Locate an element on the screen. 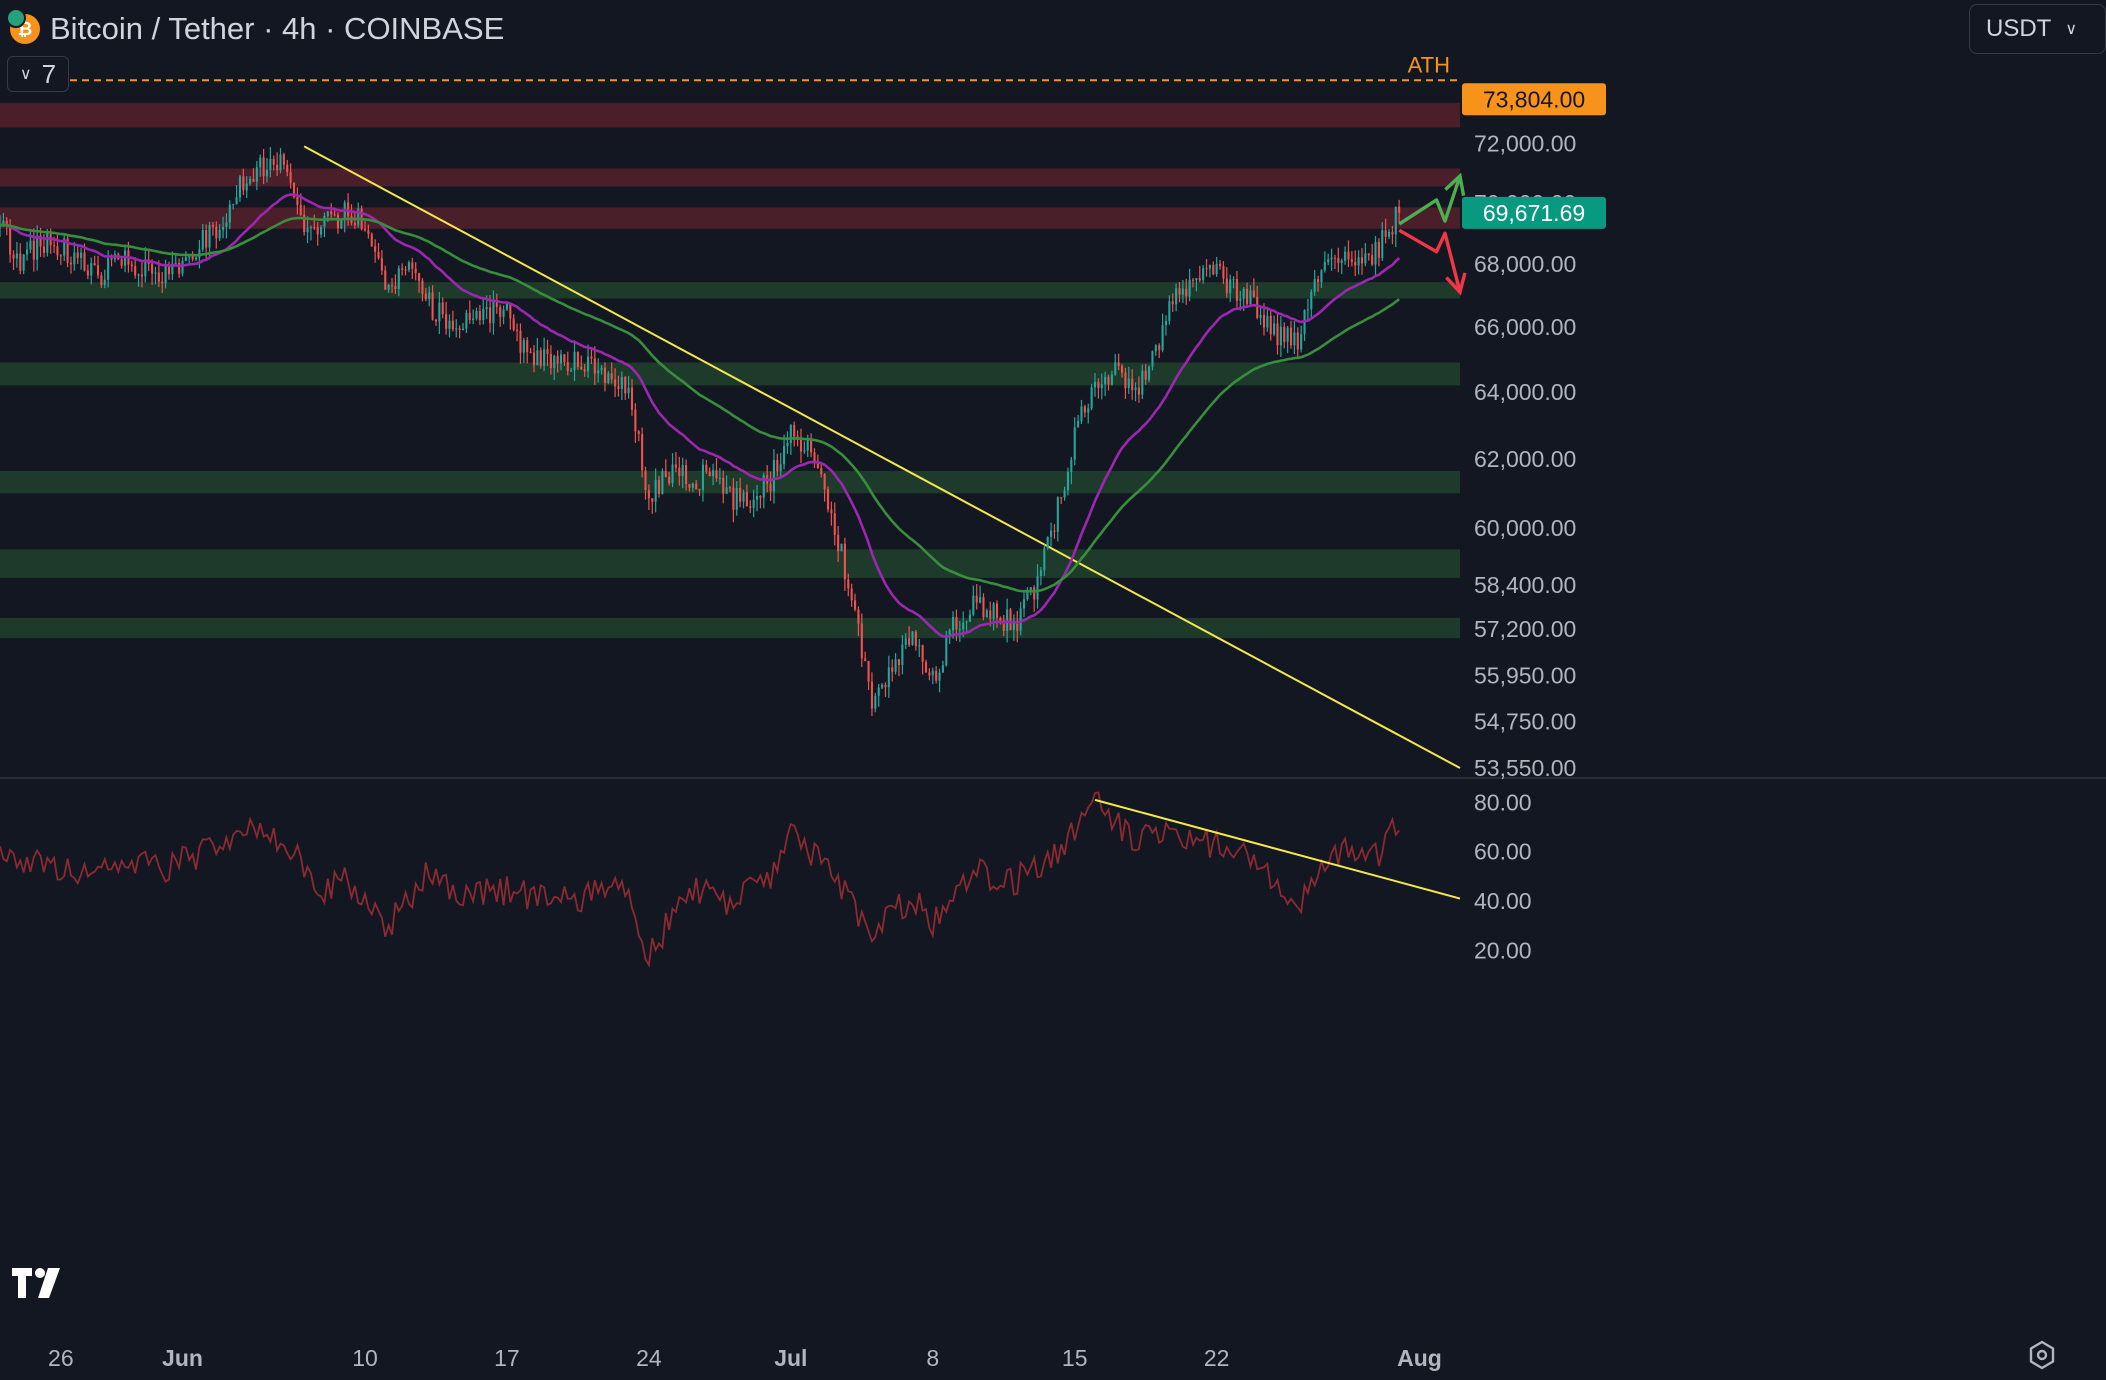 The image size is (2106, 1380). rsi-pane: 80.00 60.00 40.00 20.00 is located at coordinates (766, 878).